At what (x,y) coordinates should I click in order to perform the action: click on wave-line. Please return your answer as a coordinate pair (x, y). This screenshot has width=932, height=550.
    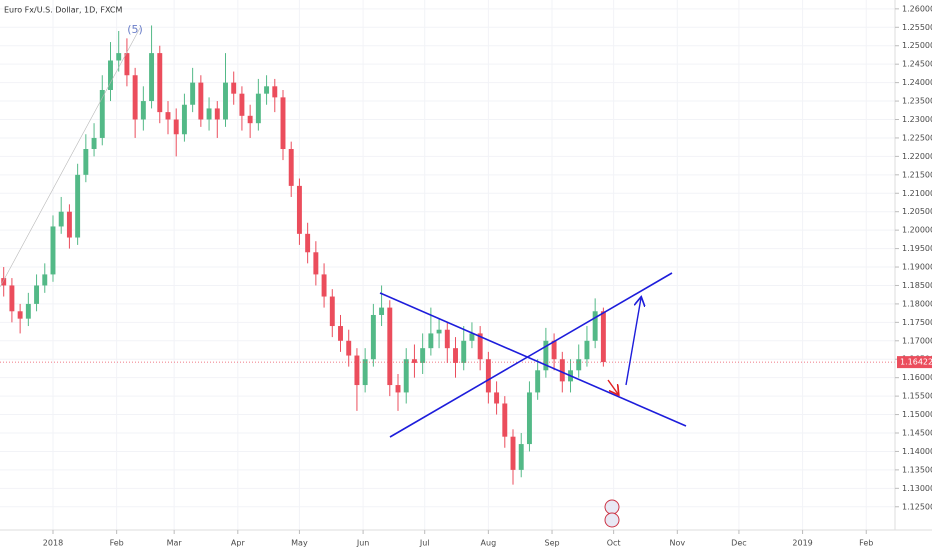
    Looking at the image, I should click on (70, 157).